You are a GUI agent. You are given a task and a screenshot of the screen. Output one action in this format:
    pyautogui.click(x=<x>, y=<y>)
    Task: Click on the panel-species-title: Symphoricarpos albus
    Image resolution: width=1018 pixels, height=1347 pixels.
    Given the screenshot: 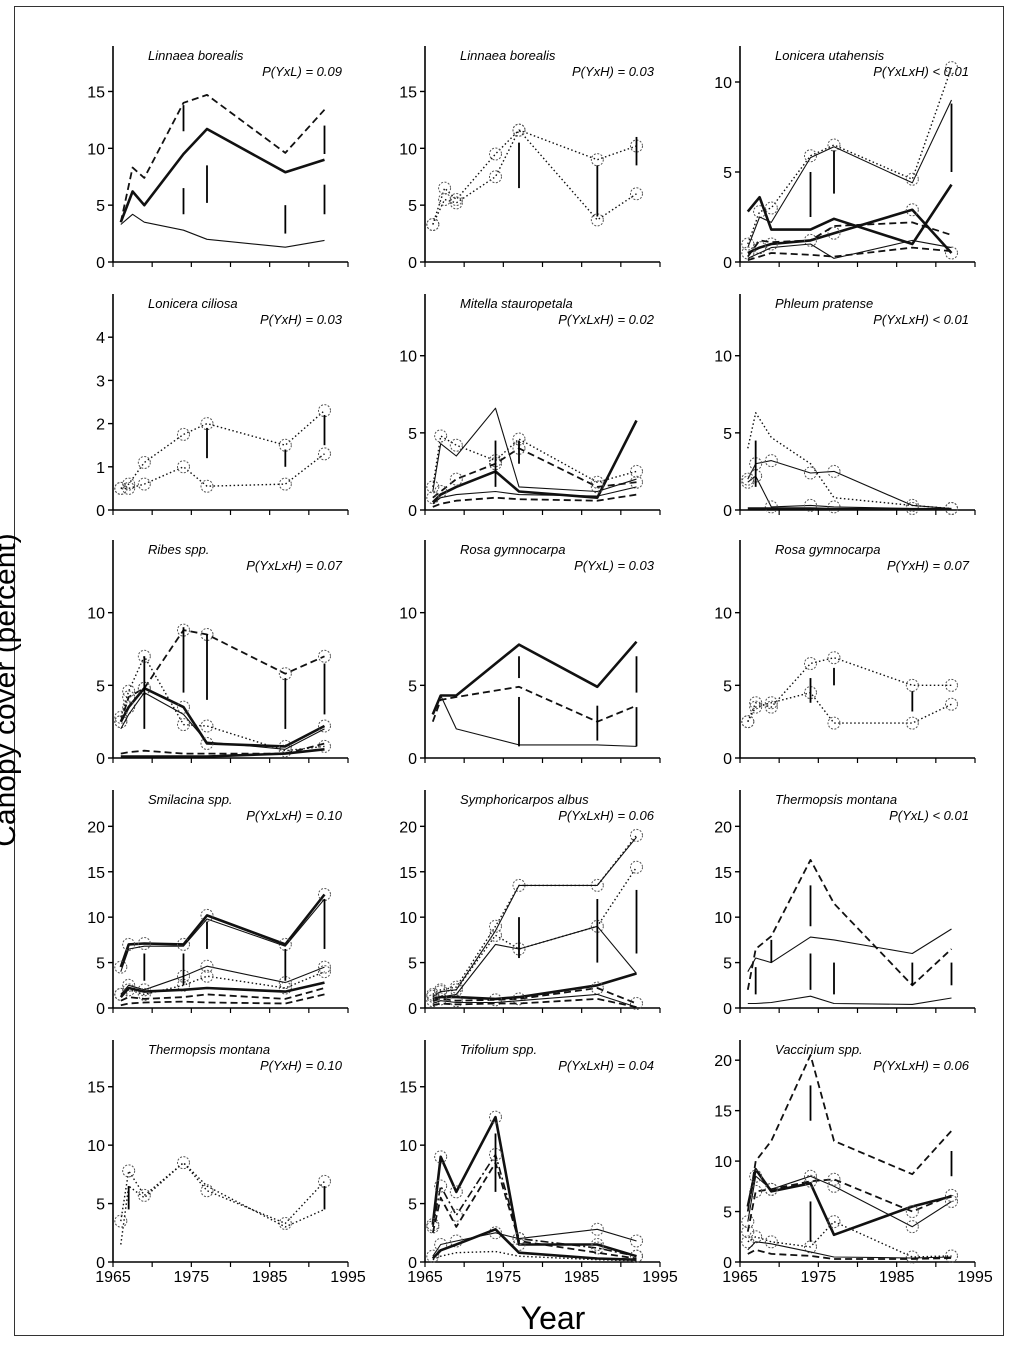 What is the action you would take?
    pyautogui.click(x=524, y=799)
    